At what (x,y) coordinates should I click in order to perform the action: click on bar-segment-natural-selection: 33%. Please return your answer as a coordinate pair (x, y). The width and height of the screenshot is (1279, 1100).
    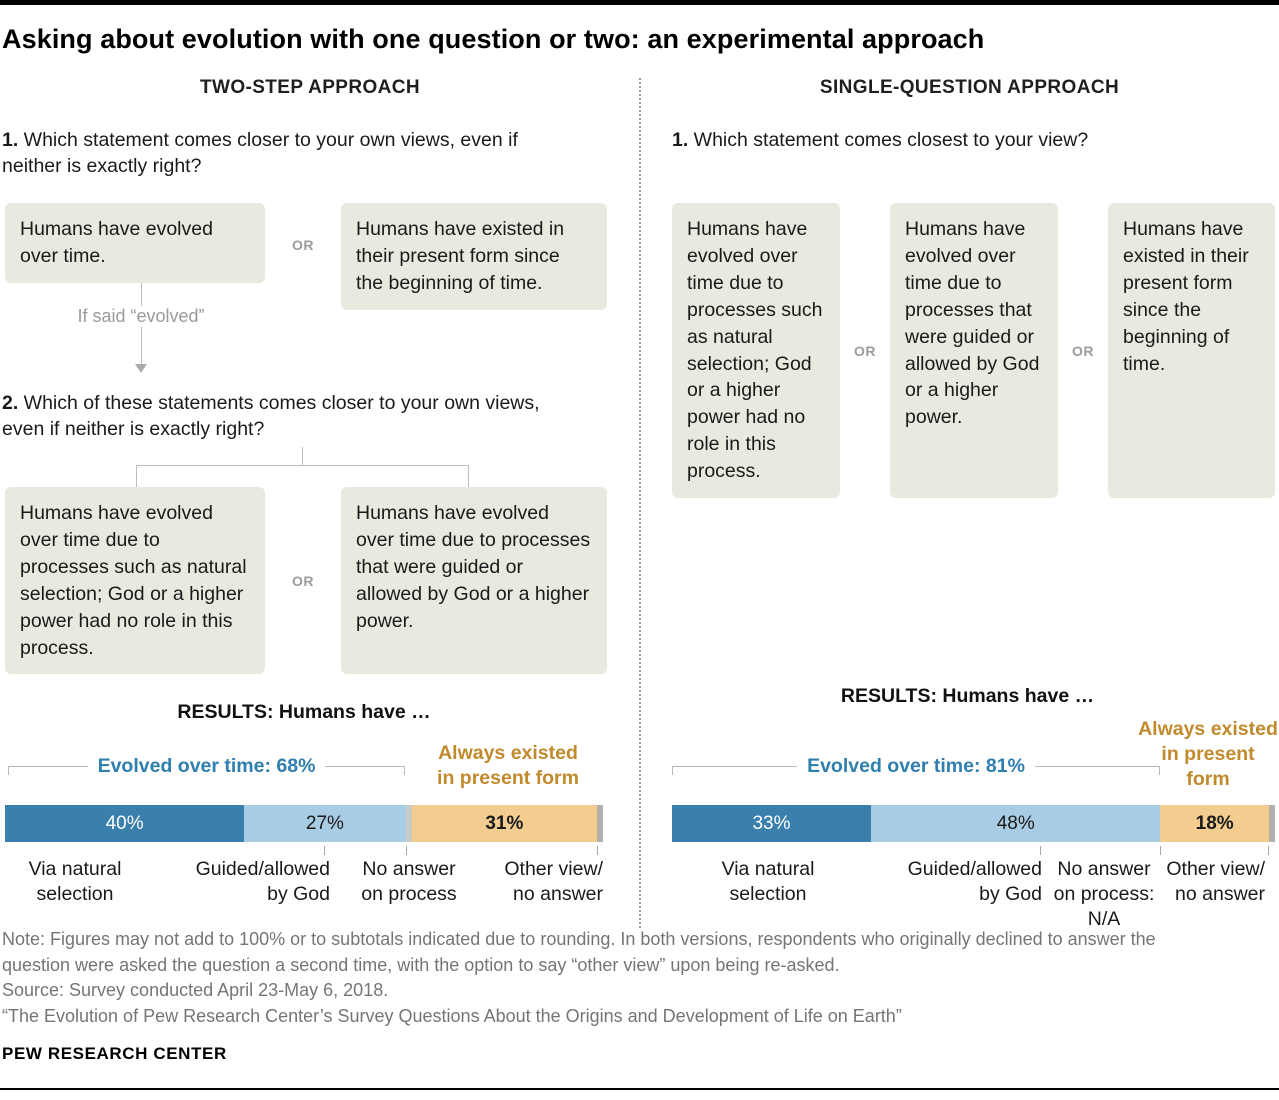
    Looking at the image, I should click on (771, 823).